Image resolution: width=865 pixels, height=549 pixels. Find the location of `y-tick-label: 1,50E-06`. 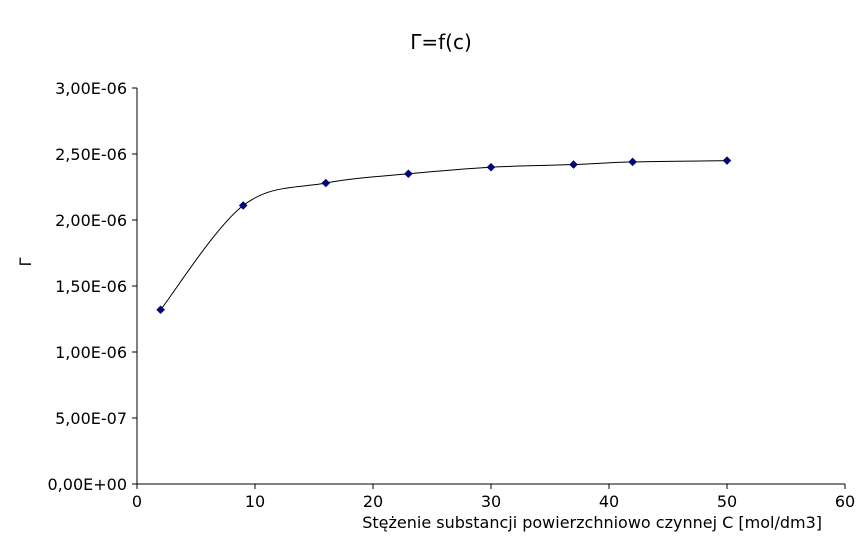

y-tick-label: 1,50E-06 is located at coordinates (91, 286).